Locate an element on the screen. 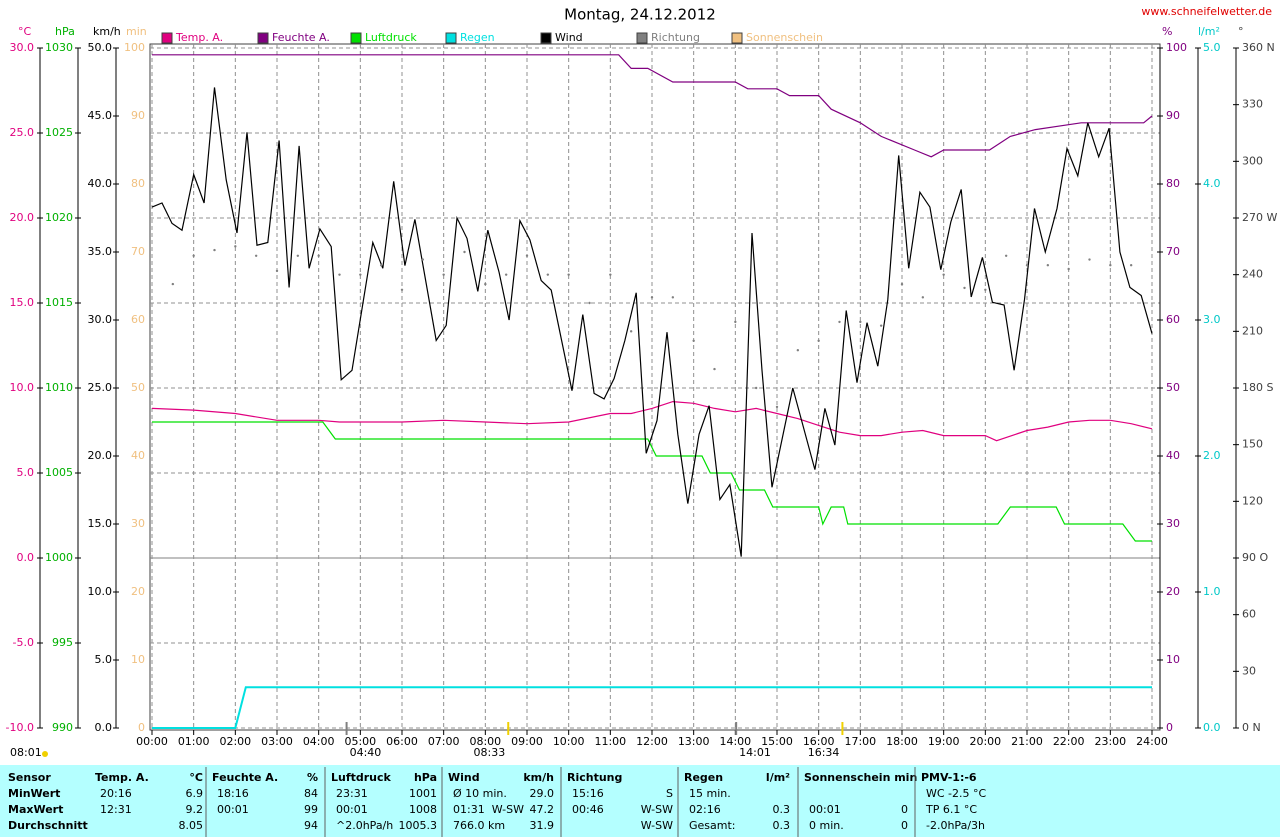 Image resolution: width=1280 pixels, height=837 pixels. axis-unit: ° is located at coordinates (1241, 31).